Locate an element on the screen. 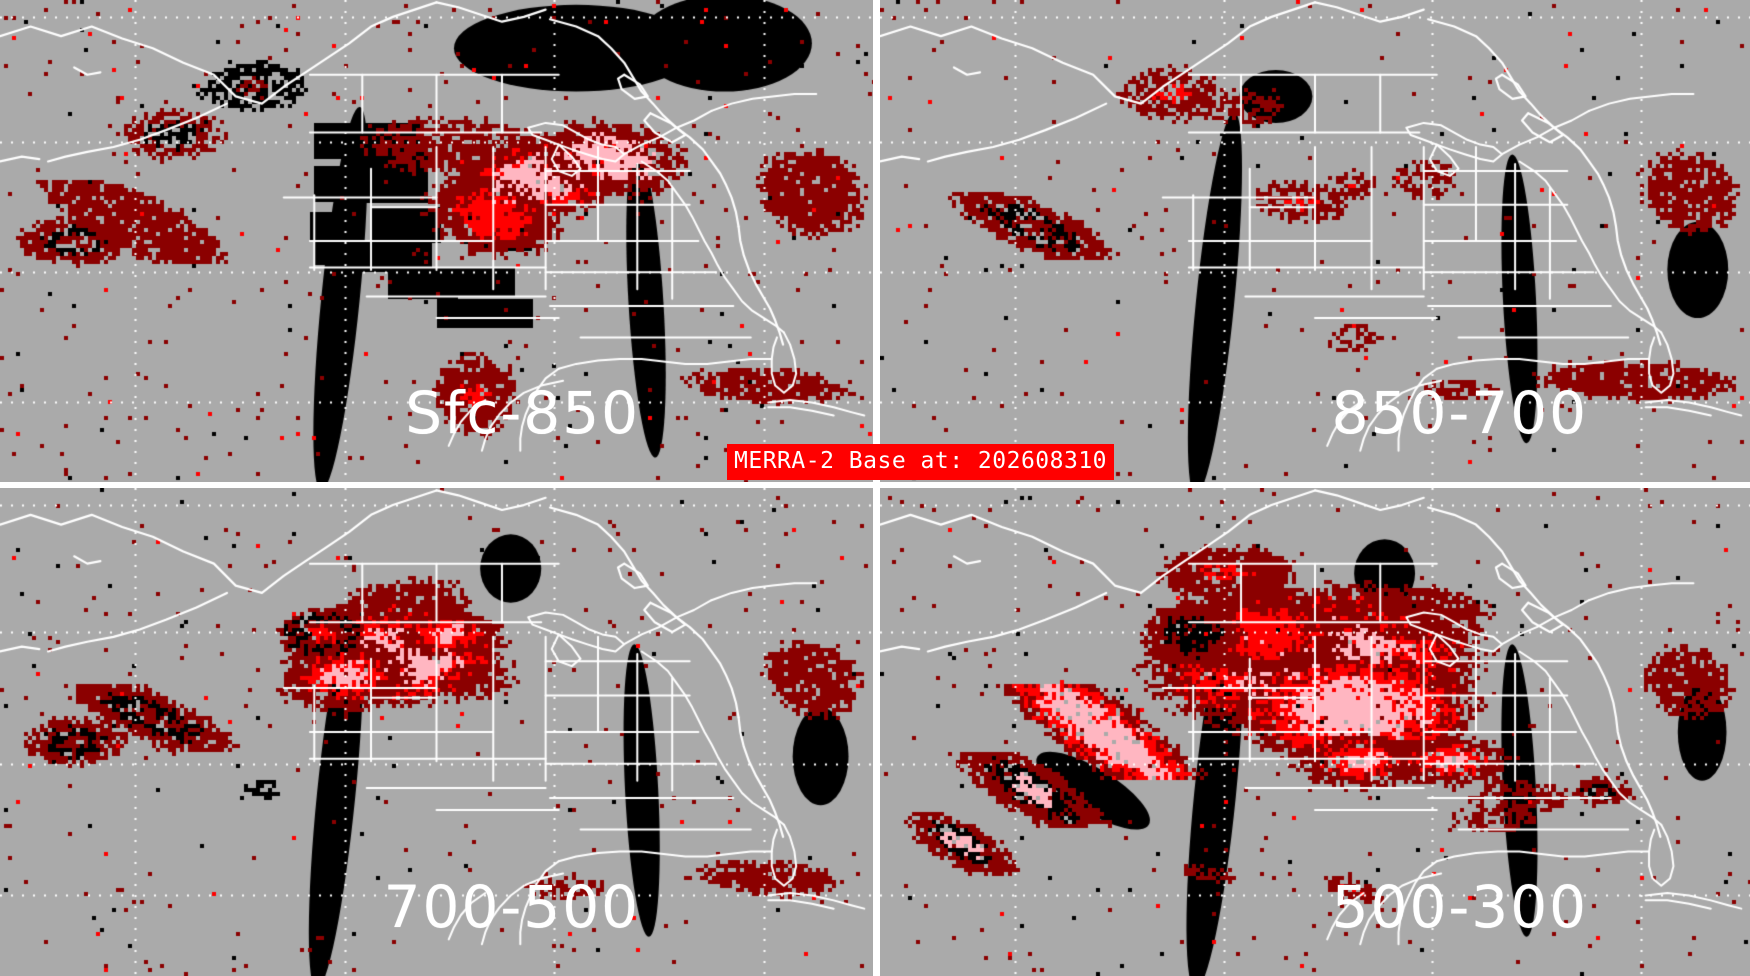 Image resolution: width=1750 pixels, height=976 pixels. base-time-banner: MERRA-2 Base at: 202608310 is located at coordinates (921, 462).